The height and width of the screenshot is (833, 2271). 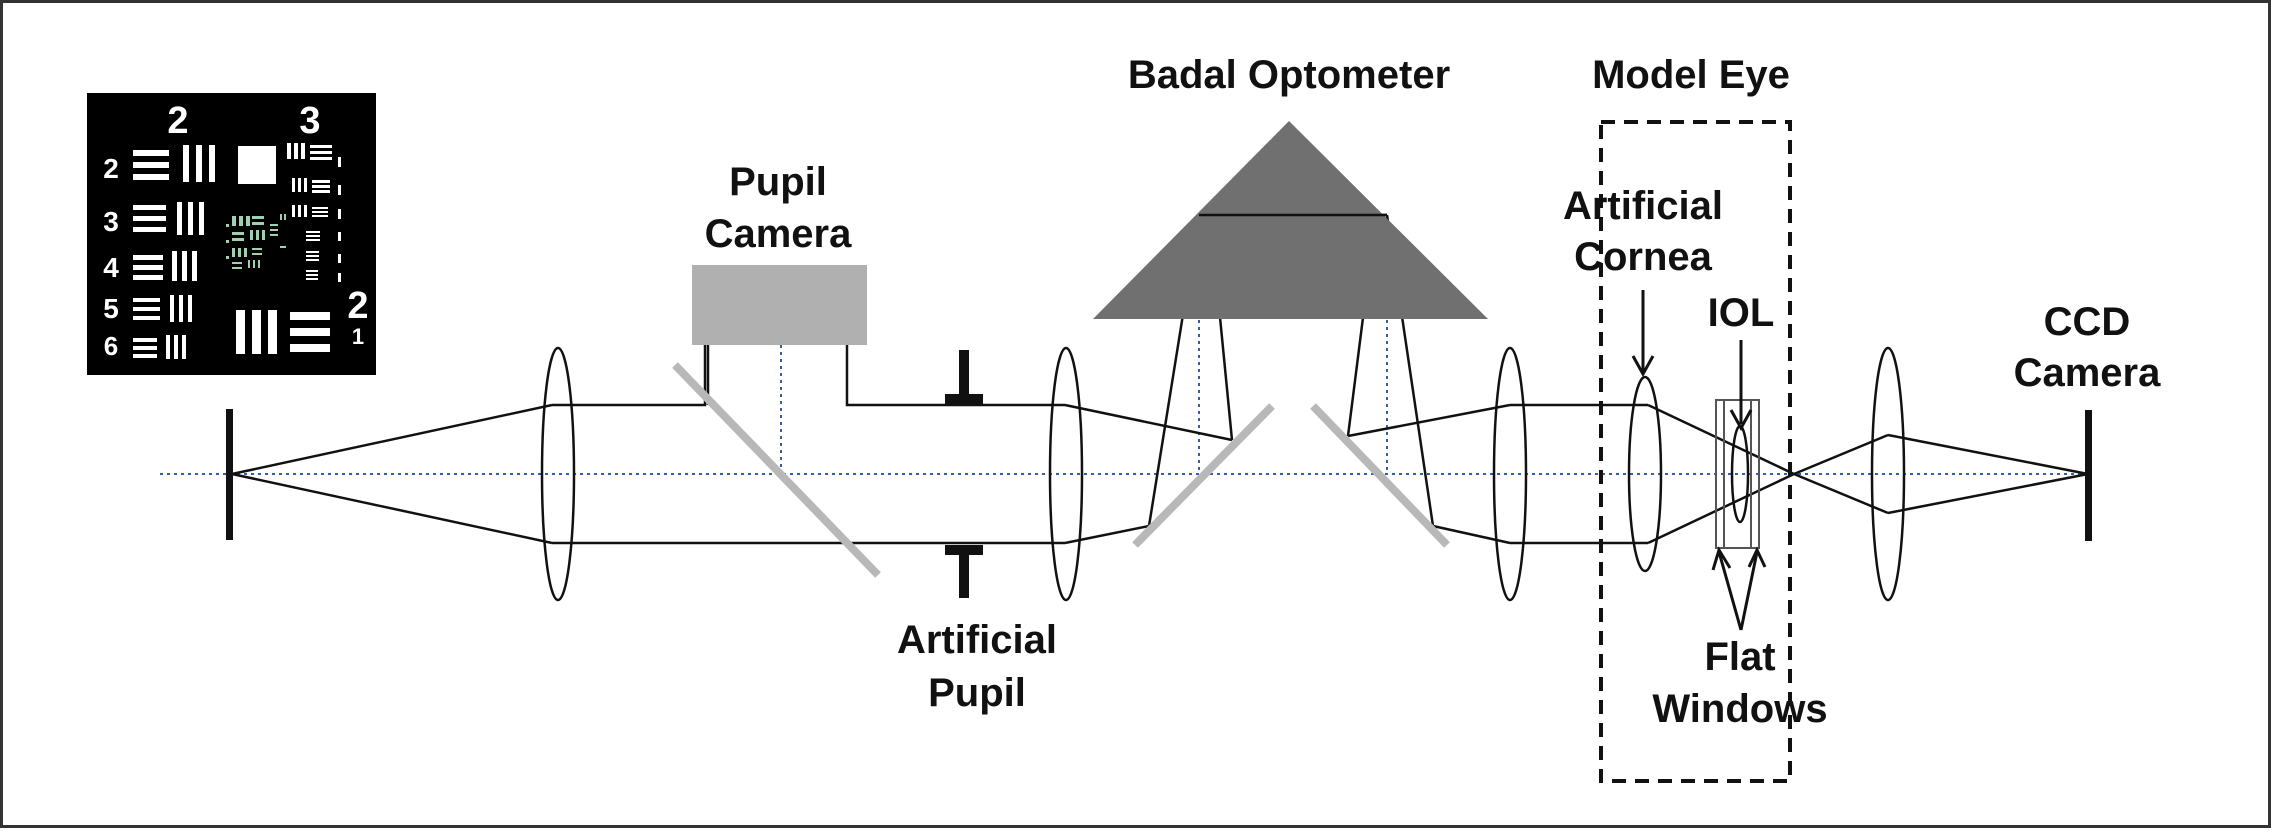 What do you see at coordinates (1643, 257) in the screenshot?
I see `artificial-cornea-label-line2: Cornea` at bounding box center [1643, 257].